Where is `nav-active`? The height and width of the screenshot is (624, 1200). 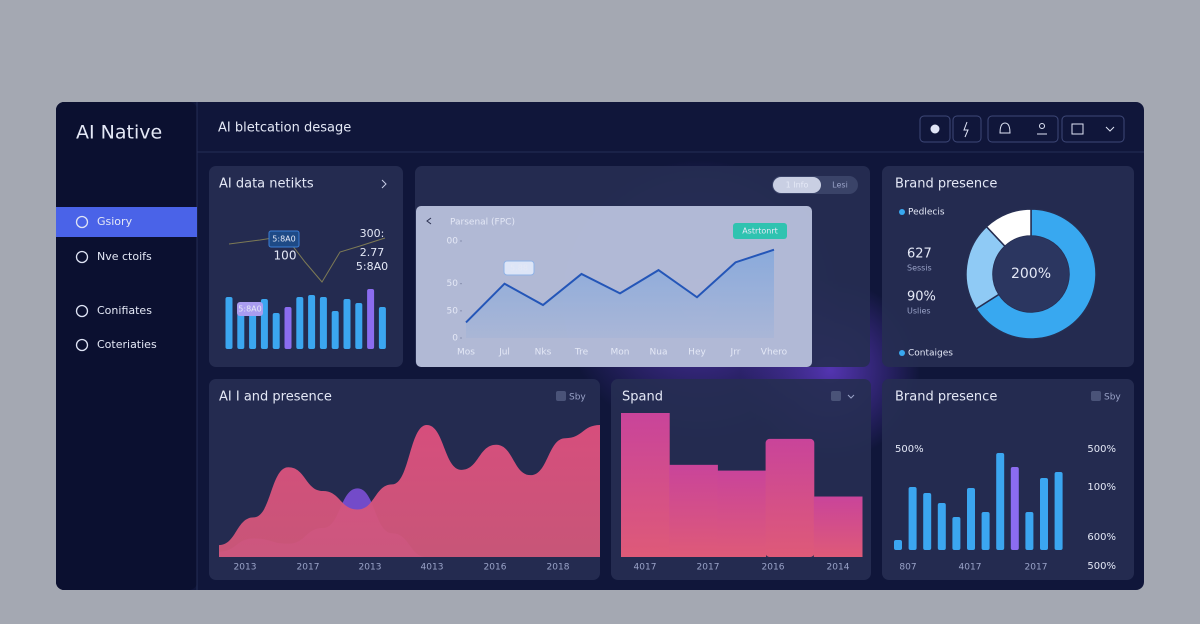
nav-active is located at coordinates (126, 222).